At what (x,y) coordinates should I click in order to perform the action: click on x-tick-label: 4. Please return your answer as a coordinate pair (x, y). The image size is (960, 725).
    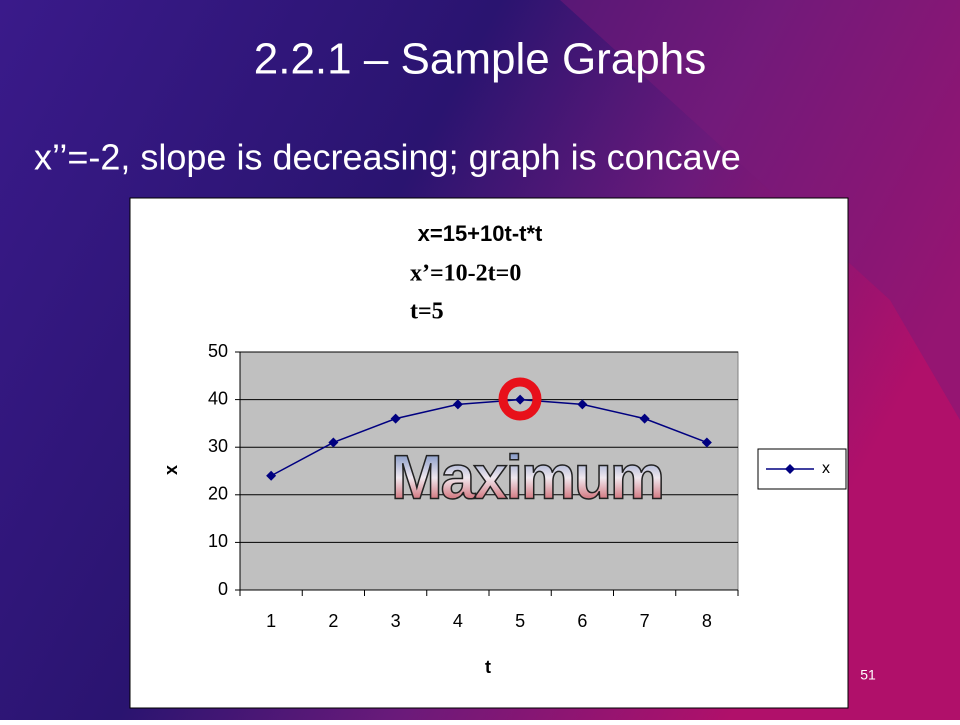
    Looking at the image, I should click on (458, 621).